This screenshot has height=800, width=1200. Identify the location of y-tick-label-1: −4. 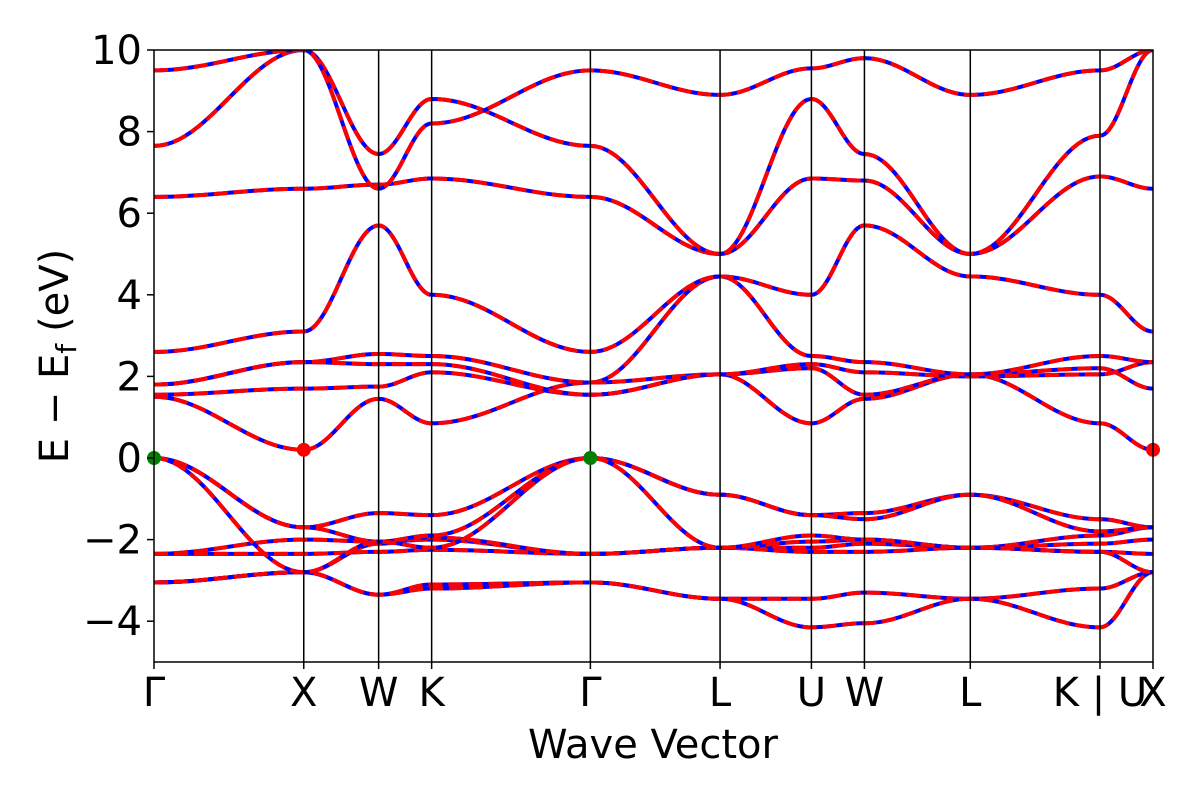
(112, 622).